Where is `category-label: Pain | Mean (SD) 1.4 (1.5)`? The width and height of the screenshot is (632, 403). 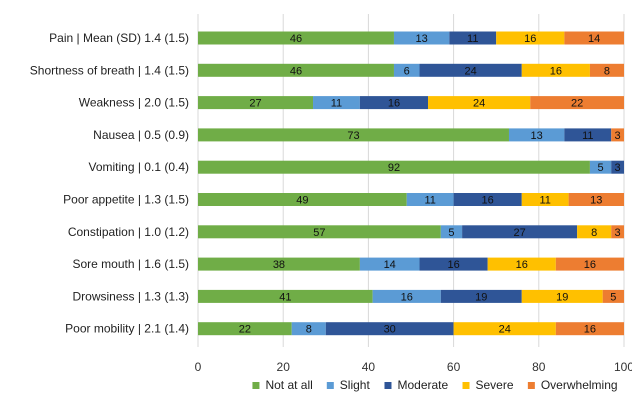 category-label: Pain | Mean (SD) 1.4 (1.5) is located at coordinates (119, 38).